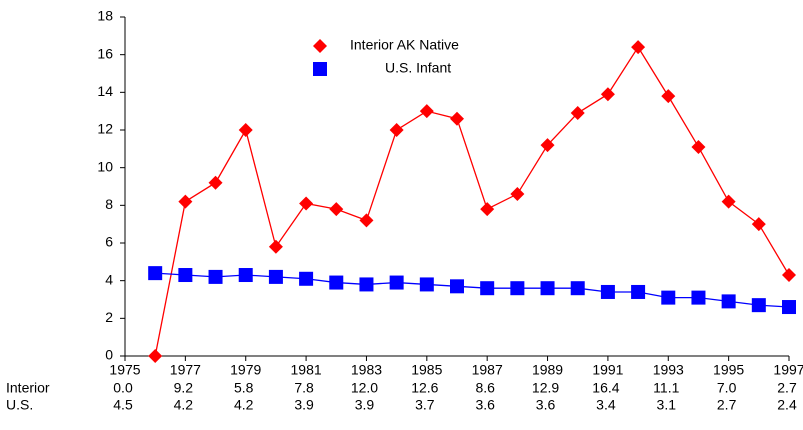  I want to click on table-row-label: Interior, so click(28, 388).